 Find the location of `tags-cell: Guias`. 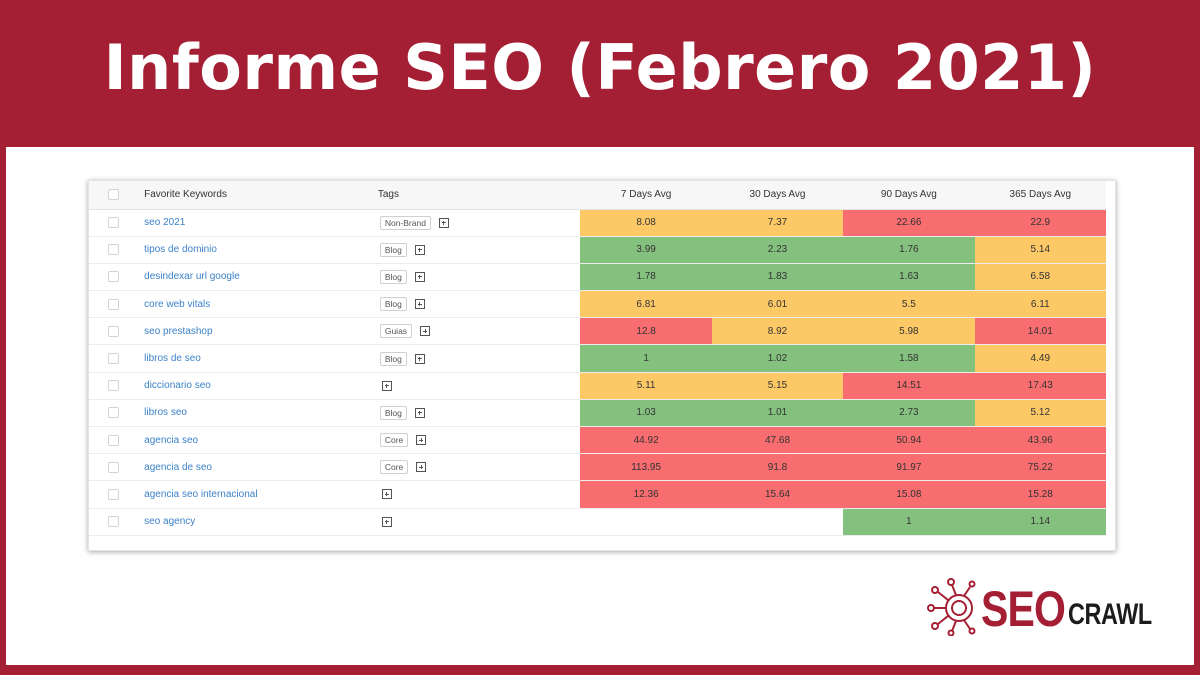

tags-cell: Guias is located at coordinates (479, 331).